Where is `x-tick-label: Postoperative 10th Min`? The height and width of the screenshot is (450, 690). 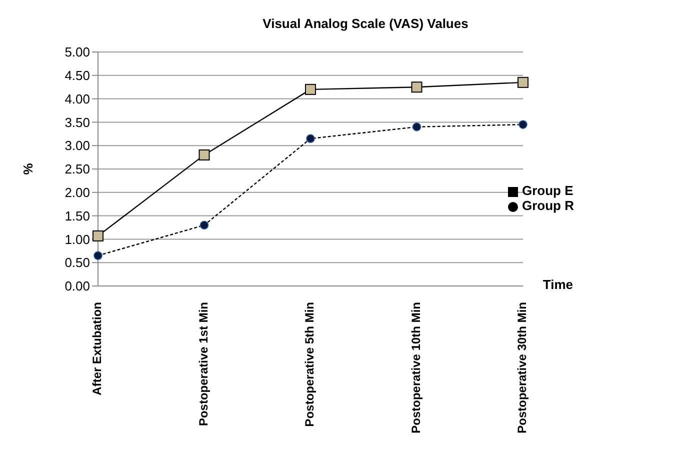
x-tick-label: Postoperative 10th Min is located at coordinates (415, 368).